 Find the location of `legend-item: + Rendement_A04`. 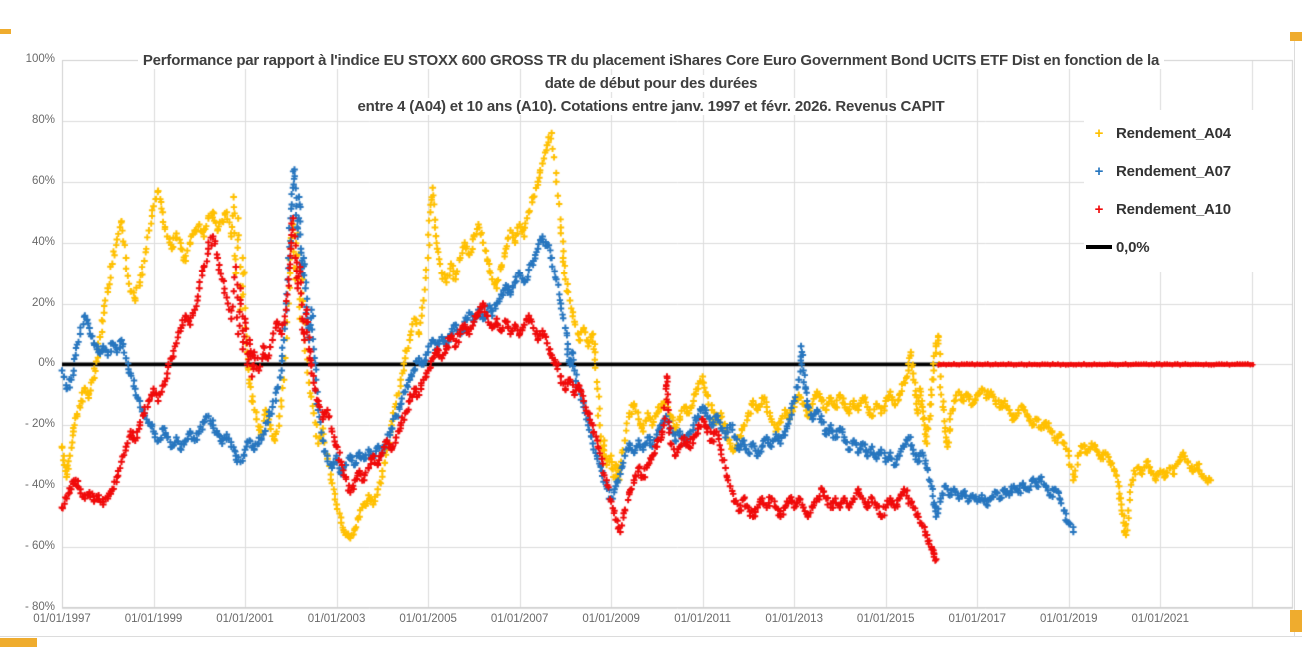

legend-item: + Rendement_A04 is located at coordinates (1188, 133).